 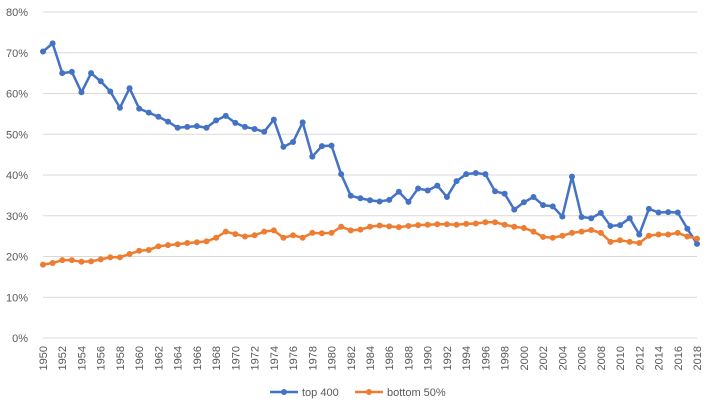 I want to click on x-tick-label: 1958, so click(x=121, y=358).